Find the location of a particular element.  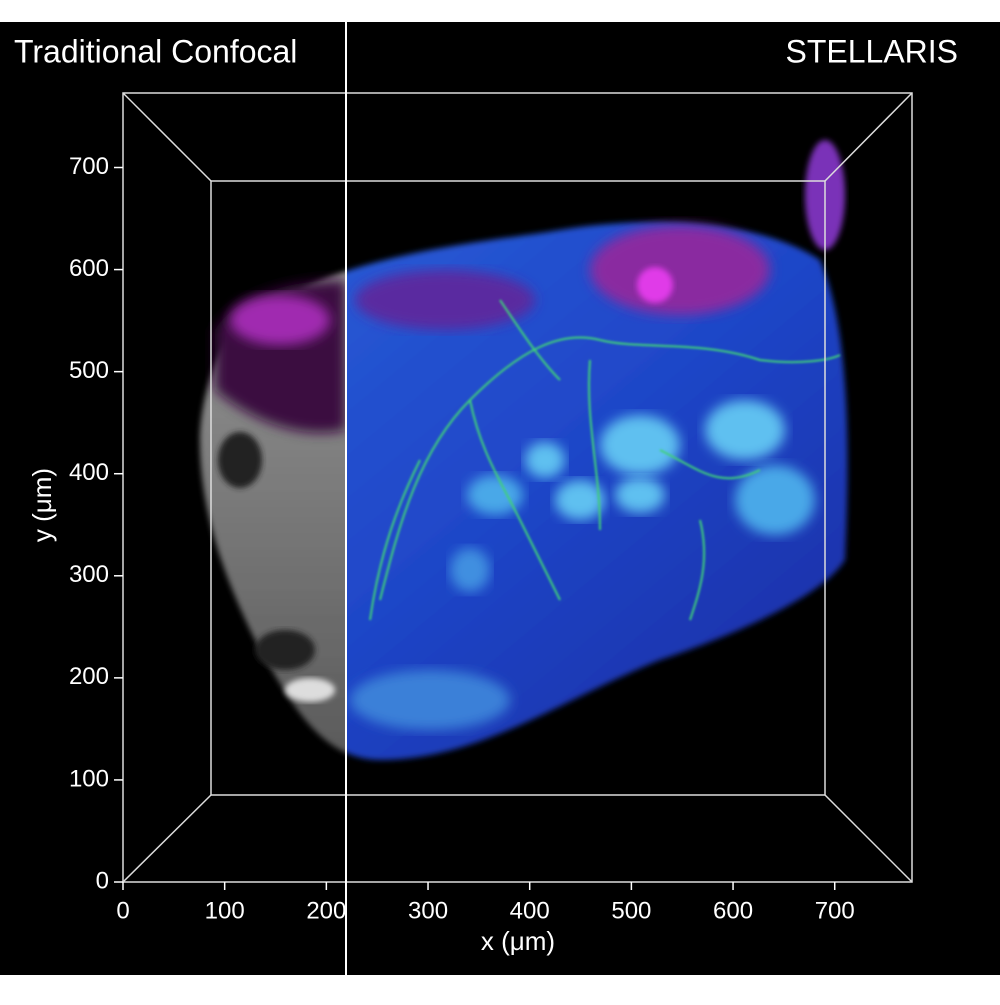

x-tick-label: 400 is located at coordinates (530, 910).